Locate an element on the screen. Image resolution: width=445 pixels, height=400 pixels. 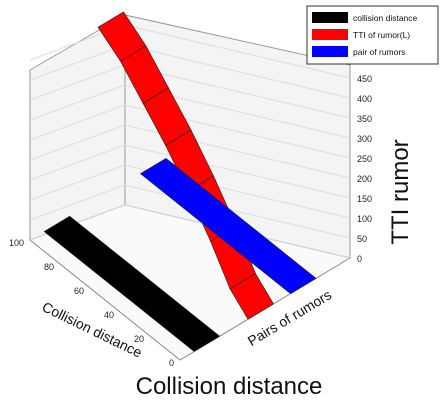
x-tick-label: 80 is located at coordinates (49, 267).